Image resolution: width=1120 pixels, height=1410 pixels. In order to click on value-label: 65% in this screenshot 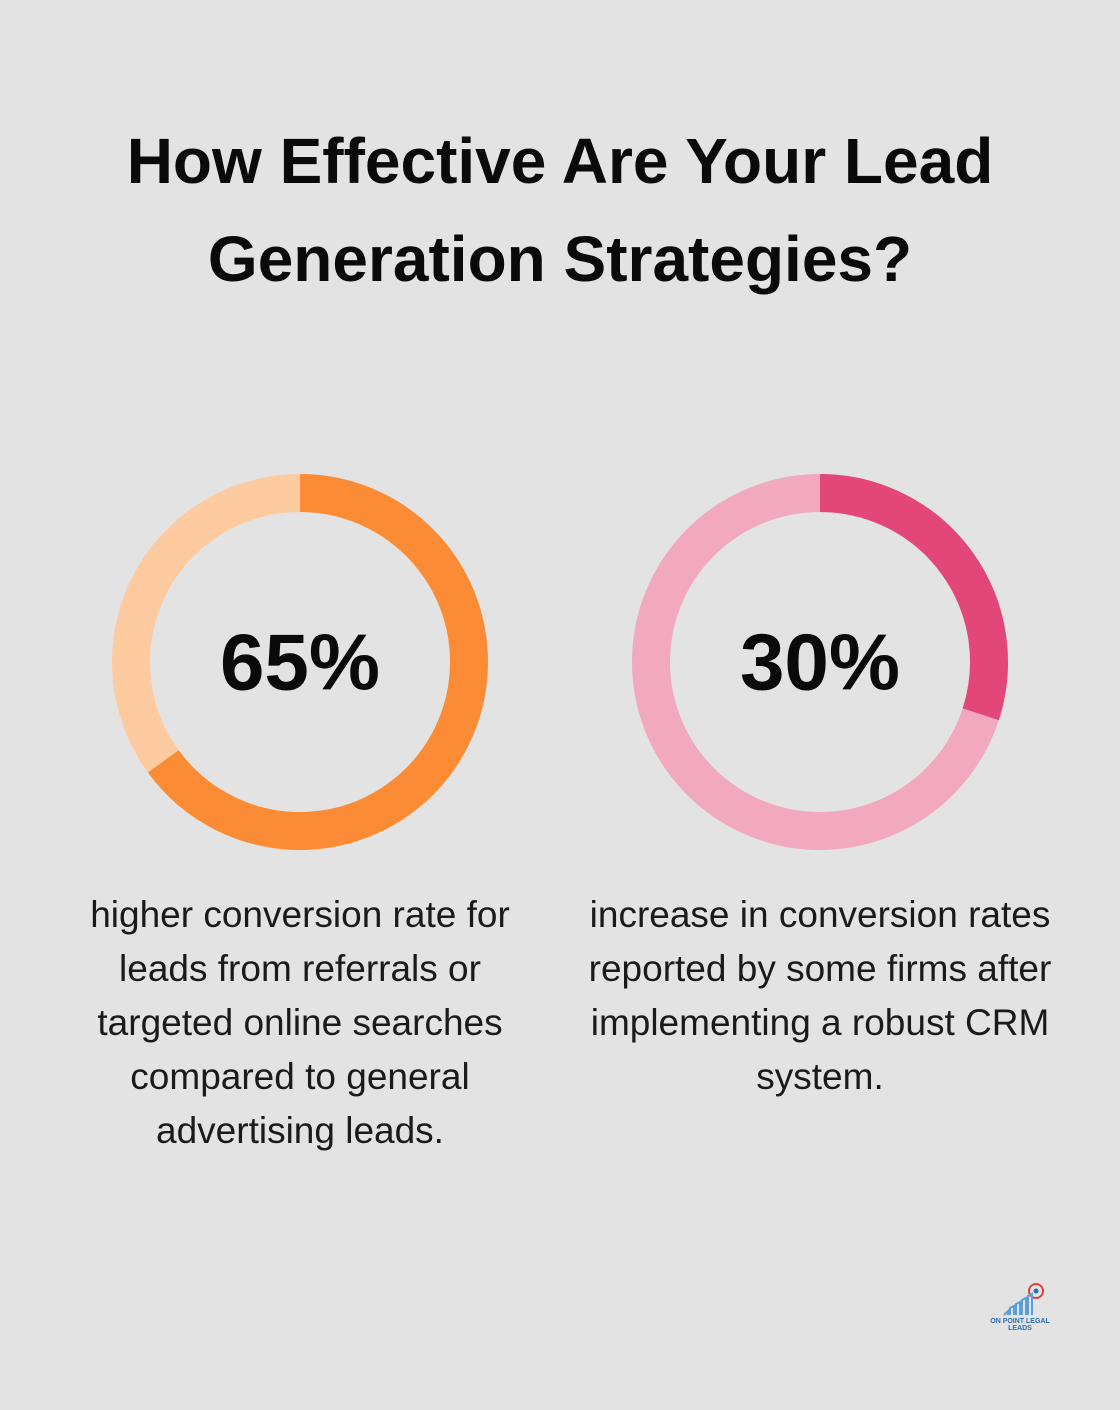, I will do `click(300, 662)`.